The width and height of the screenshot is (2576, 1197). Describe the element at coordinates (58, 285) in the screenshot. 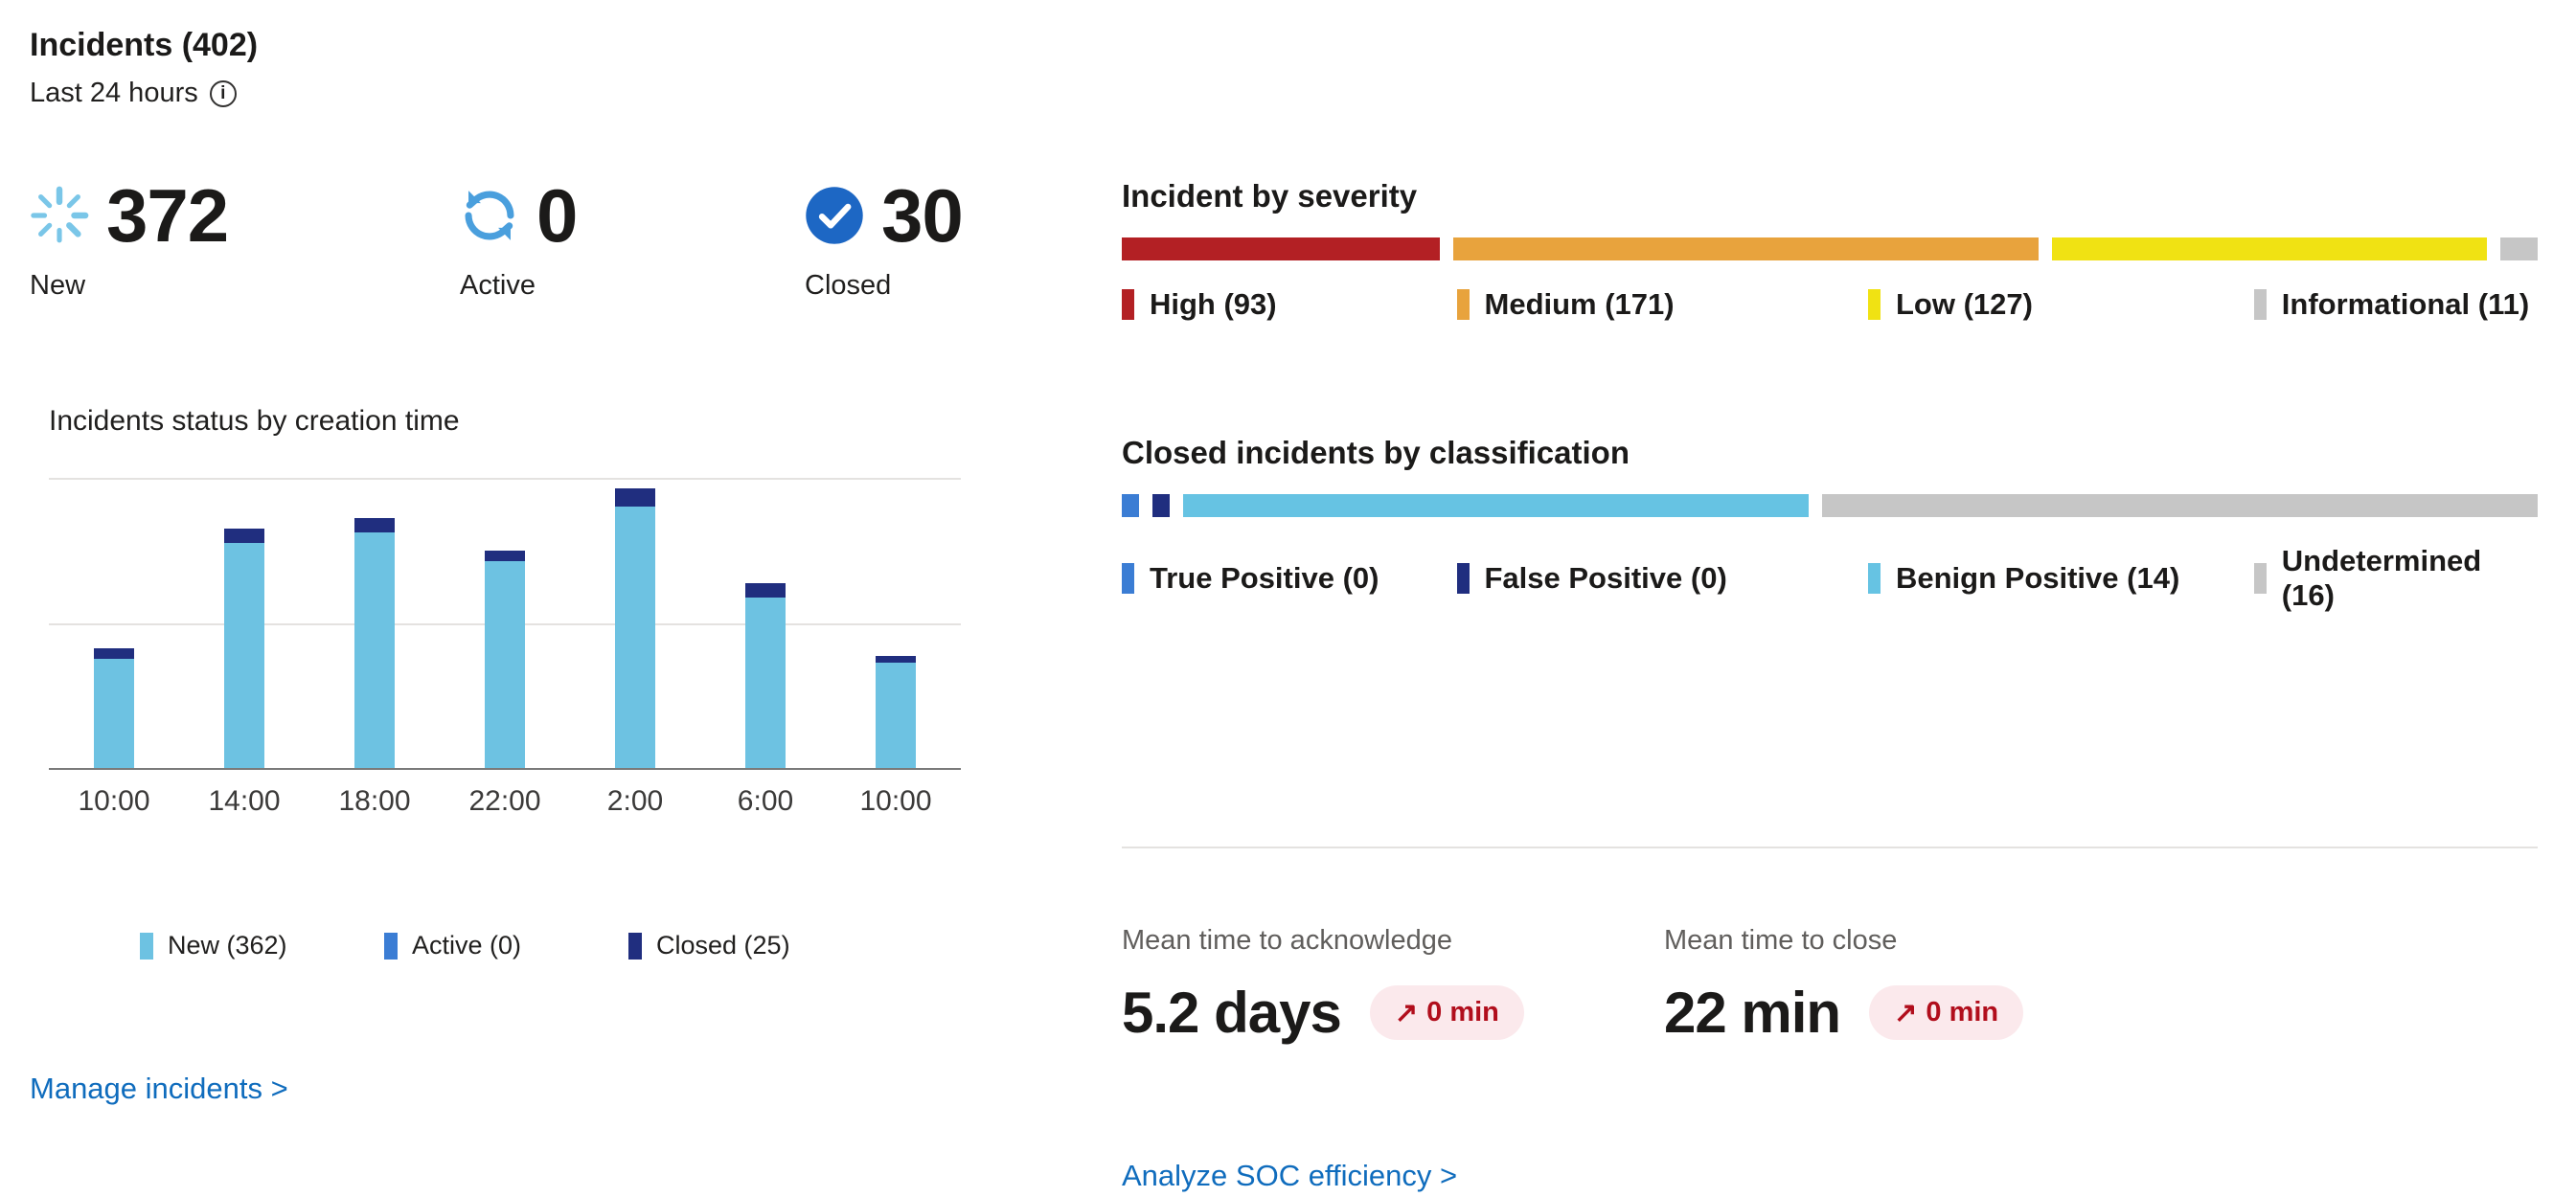

I see `new-count-label: New` at that location.